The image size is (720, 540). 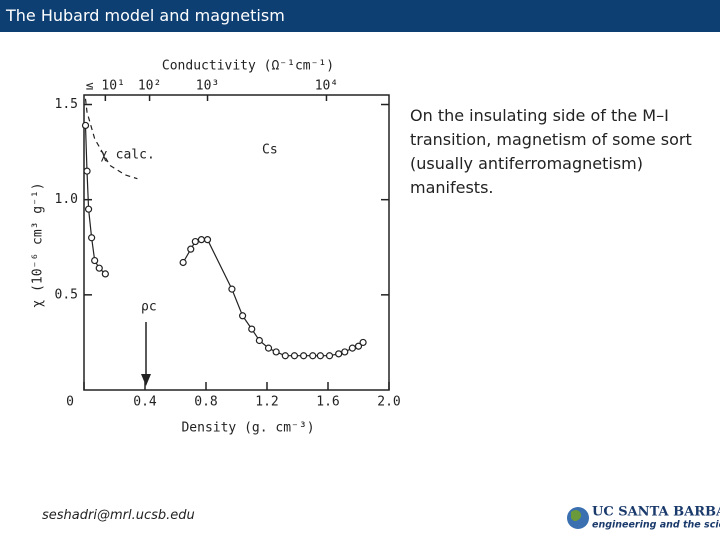 I want to click on x-tick-label: 1.6, so click(x=327, y=402).